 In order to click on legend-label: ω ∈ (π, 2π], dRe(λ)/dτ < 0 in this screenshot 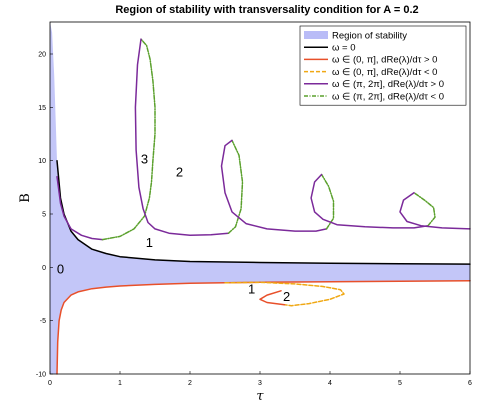, I will do `click(388, 96)`.